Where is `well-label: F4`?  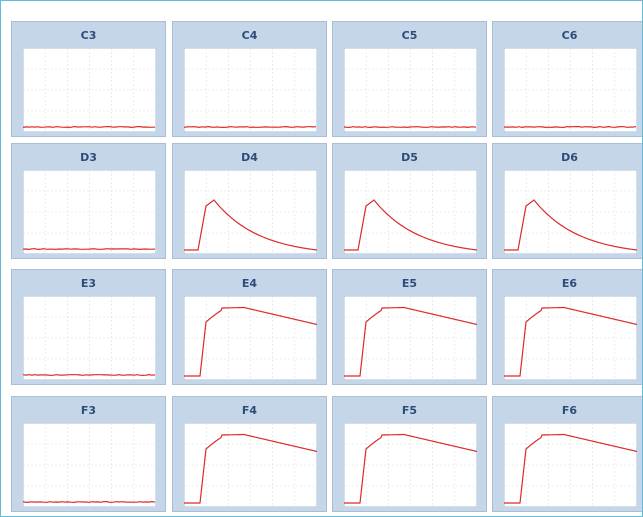
well-label: F4 is located at coordinates (249, 410).